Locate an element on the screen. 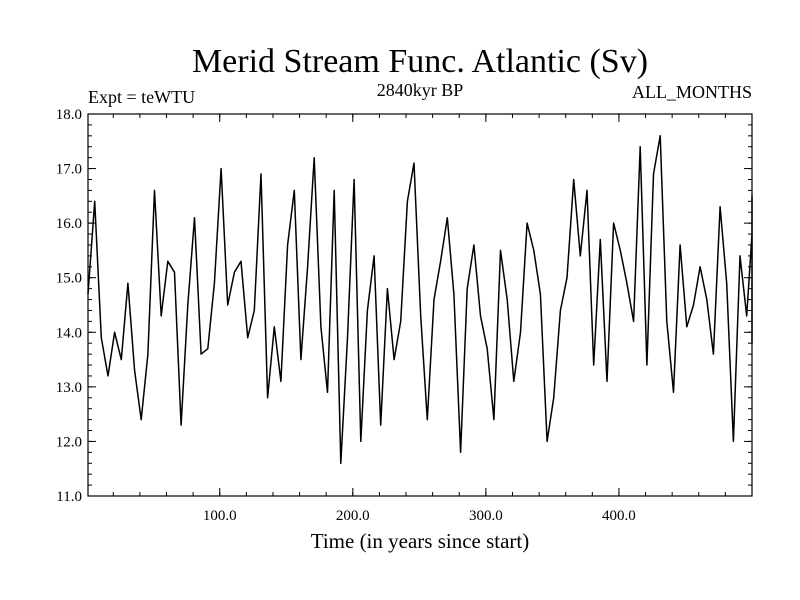 The height and width of the screenshot is (600, 800). x-tick-label: 200.0 is located at coordinates (353, 516).